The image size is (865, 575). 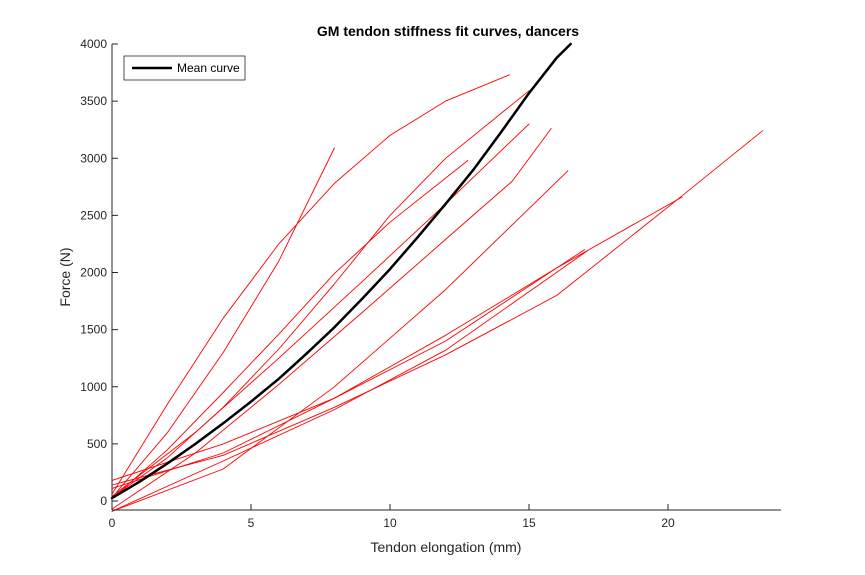 What do you see at coordinates (103, 501) in the screenshot?
I see `y-tick-label: 0` at bounding box center [103, 501].